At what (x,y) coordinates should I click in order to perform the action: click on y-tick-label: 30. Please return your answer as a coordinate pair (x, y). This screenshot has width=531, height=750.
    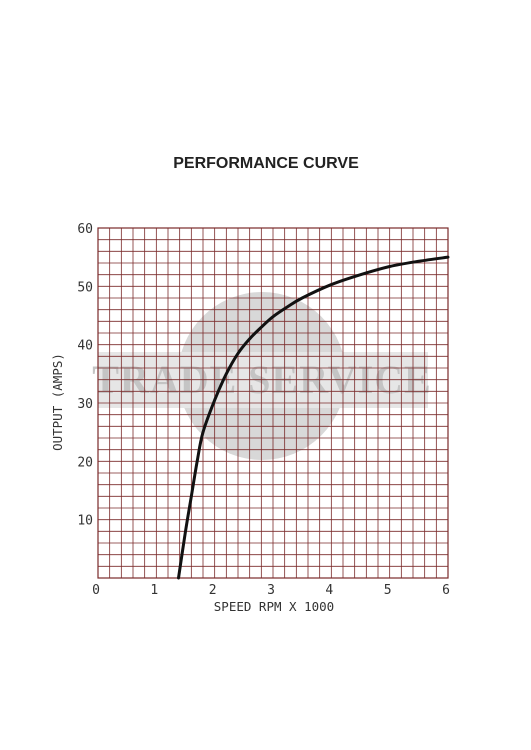
    Looking at the image, I should click on (85, 404).